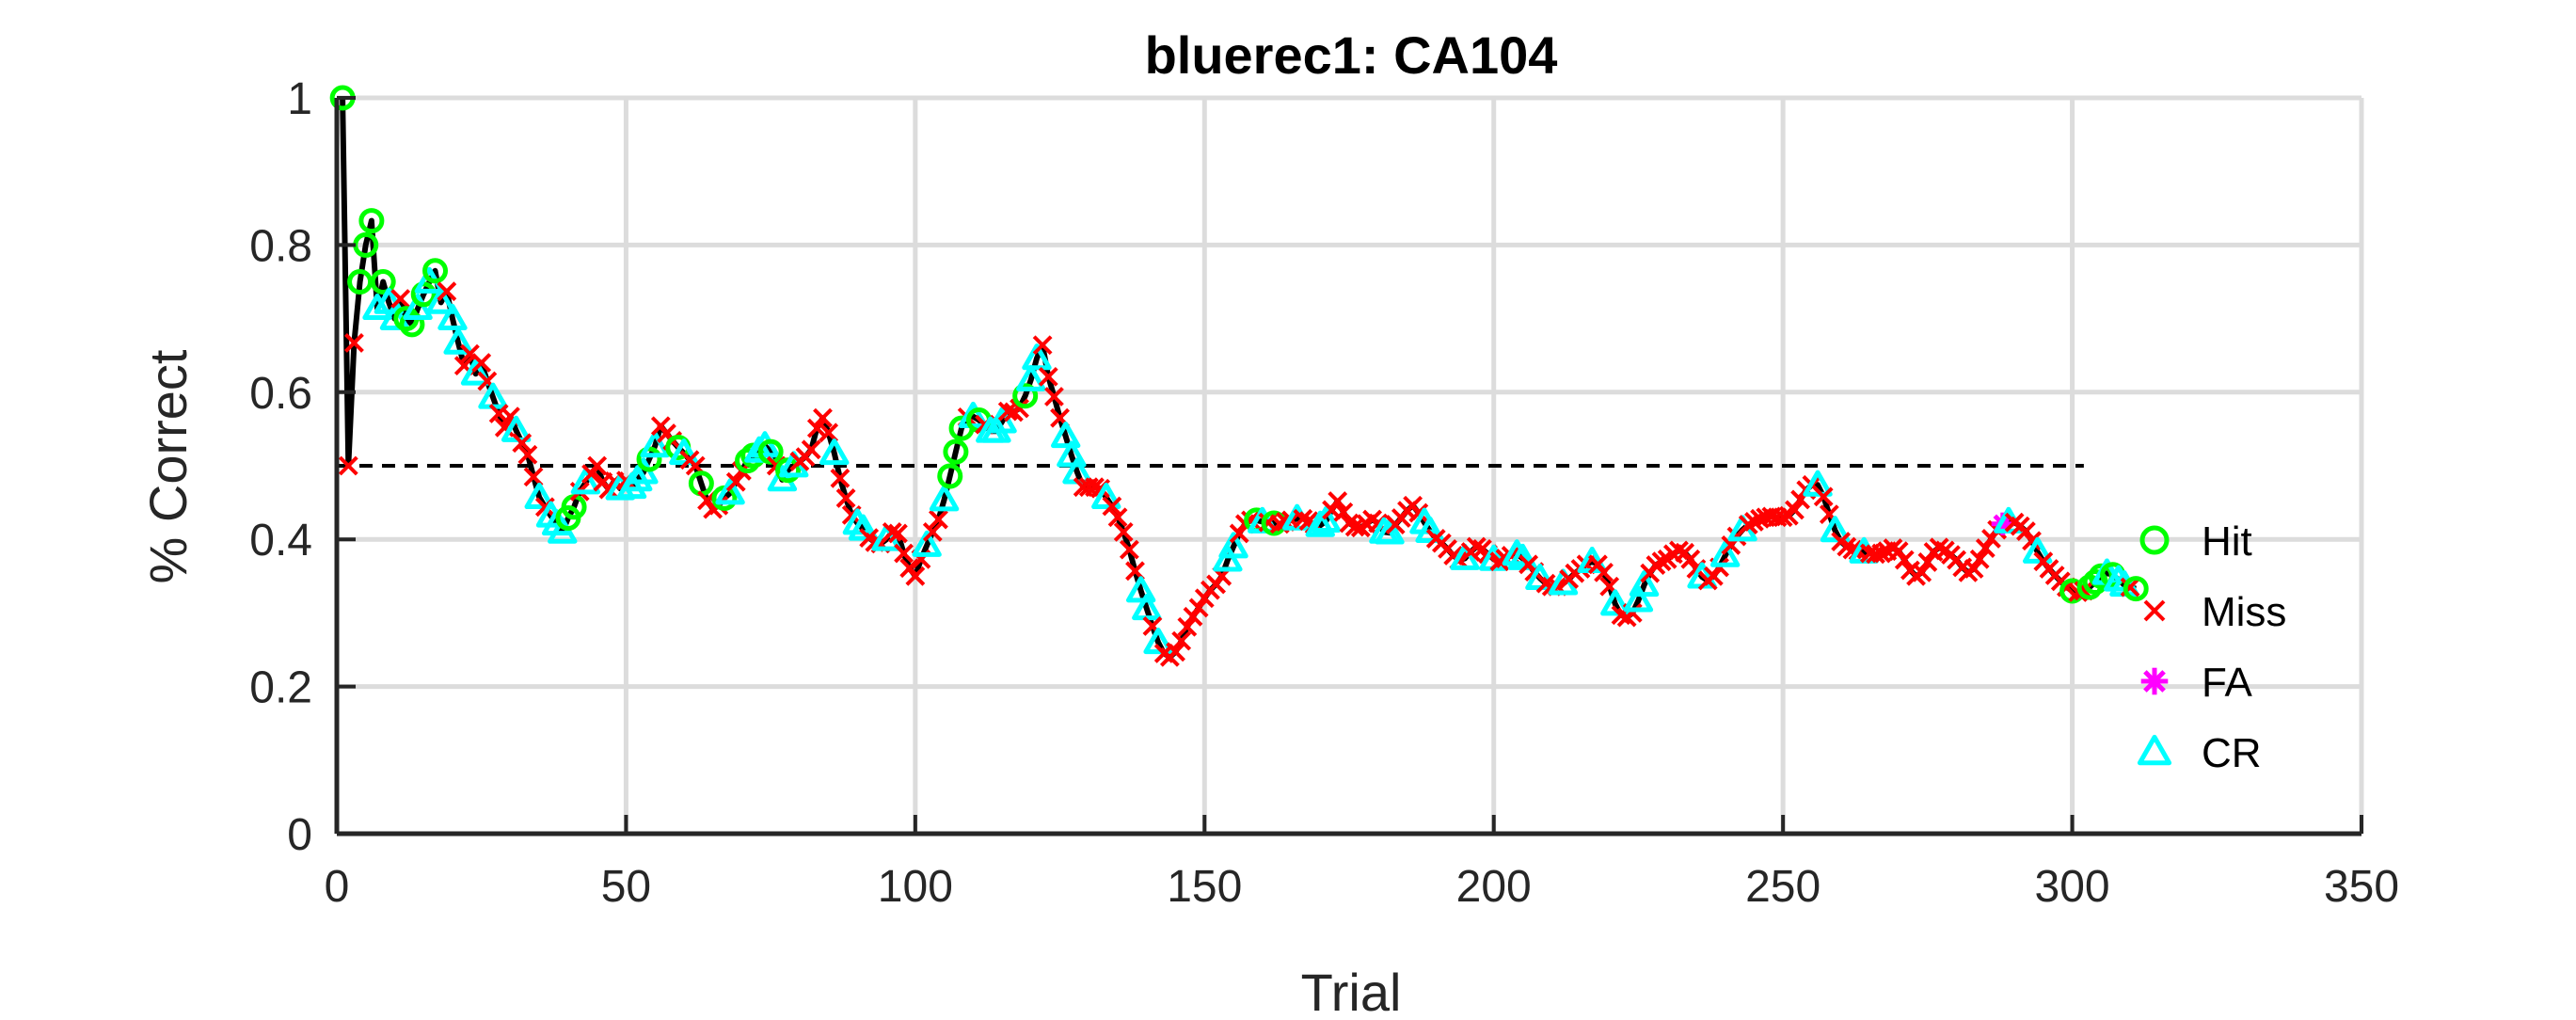 This screenshot has width=2576, height=1020. I want to click on legend: Hit Miss FA CR, so click(2211, 647).